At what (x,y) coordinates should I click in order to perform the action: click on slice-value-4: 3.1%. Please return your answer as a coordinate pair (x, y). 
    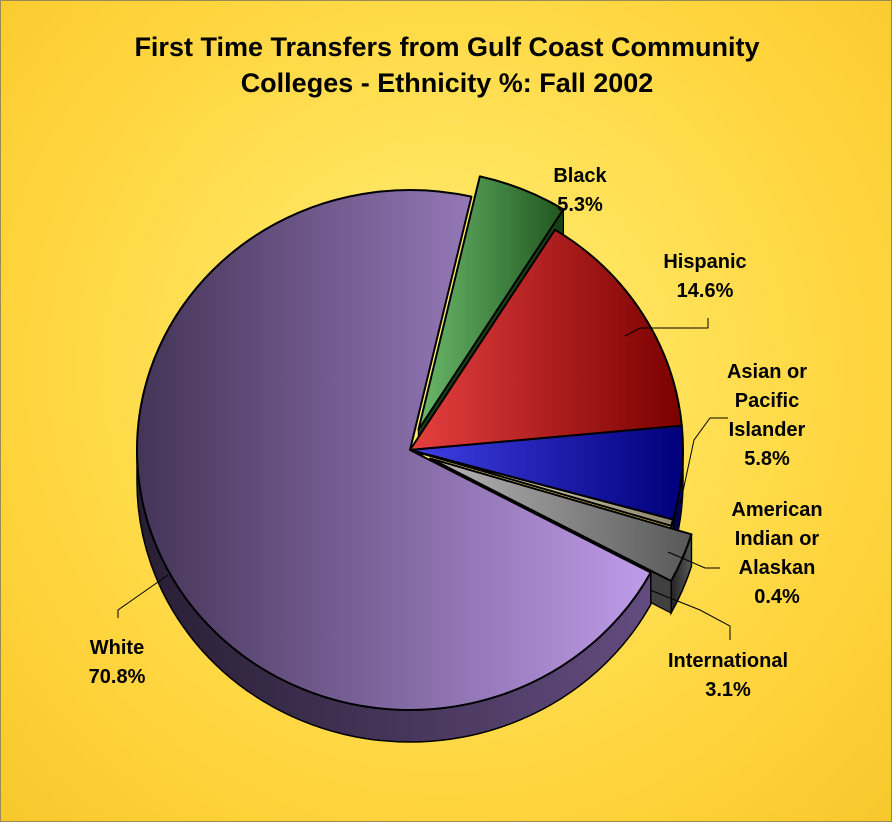
    Looking at the image, I should click on (728, 690).